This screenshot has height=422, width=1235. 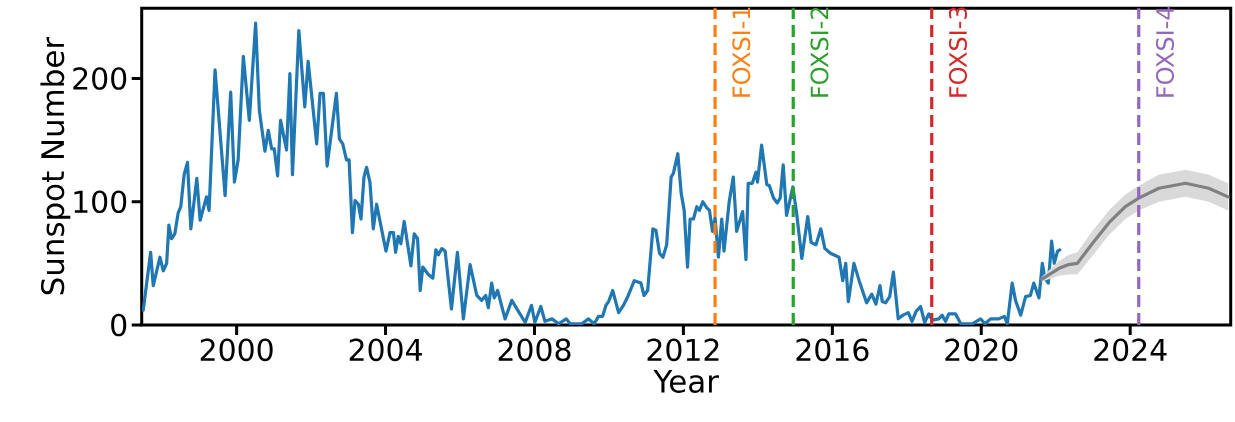 What do you see at coordinates (683, 350) in the screenshot?
I see `x-tick-label: 2012` at bounding box center [683, 350].